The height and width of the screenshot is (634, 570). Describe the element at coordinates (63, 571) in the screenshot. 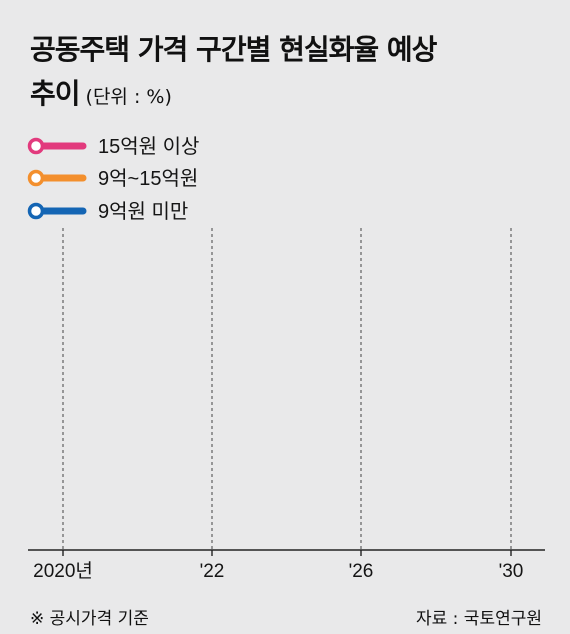

I see `x-tick-label: 2020년` at that location.